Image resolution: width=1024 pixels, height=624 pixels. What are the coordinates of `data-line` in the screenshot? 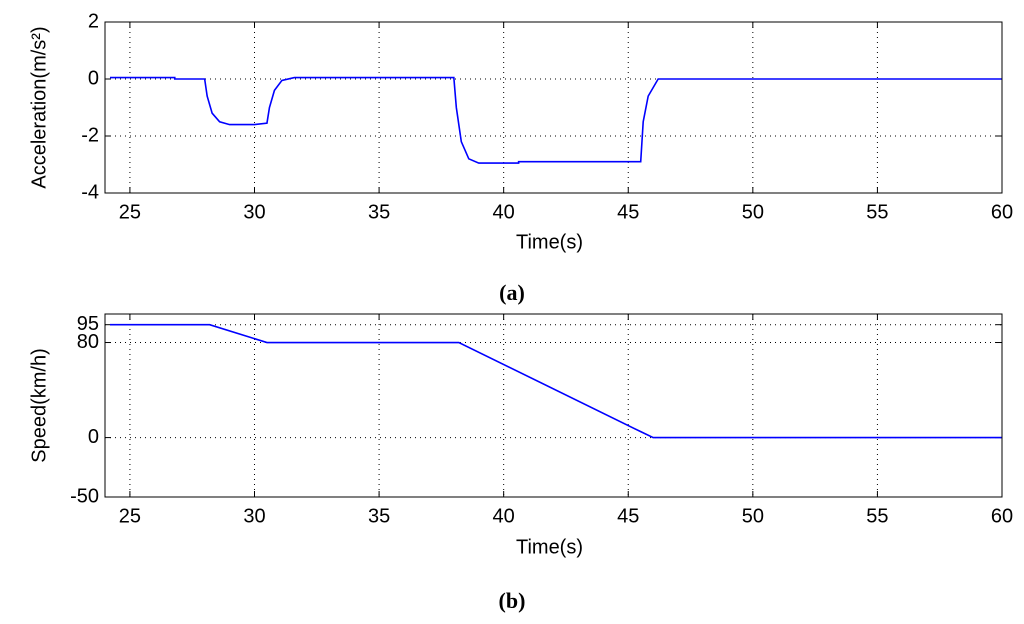 It's located at (555, 120).